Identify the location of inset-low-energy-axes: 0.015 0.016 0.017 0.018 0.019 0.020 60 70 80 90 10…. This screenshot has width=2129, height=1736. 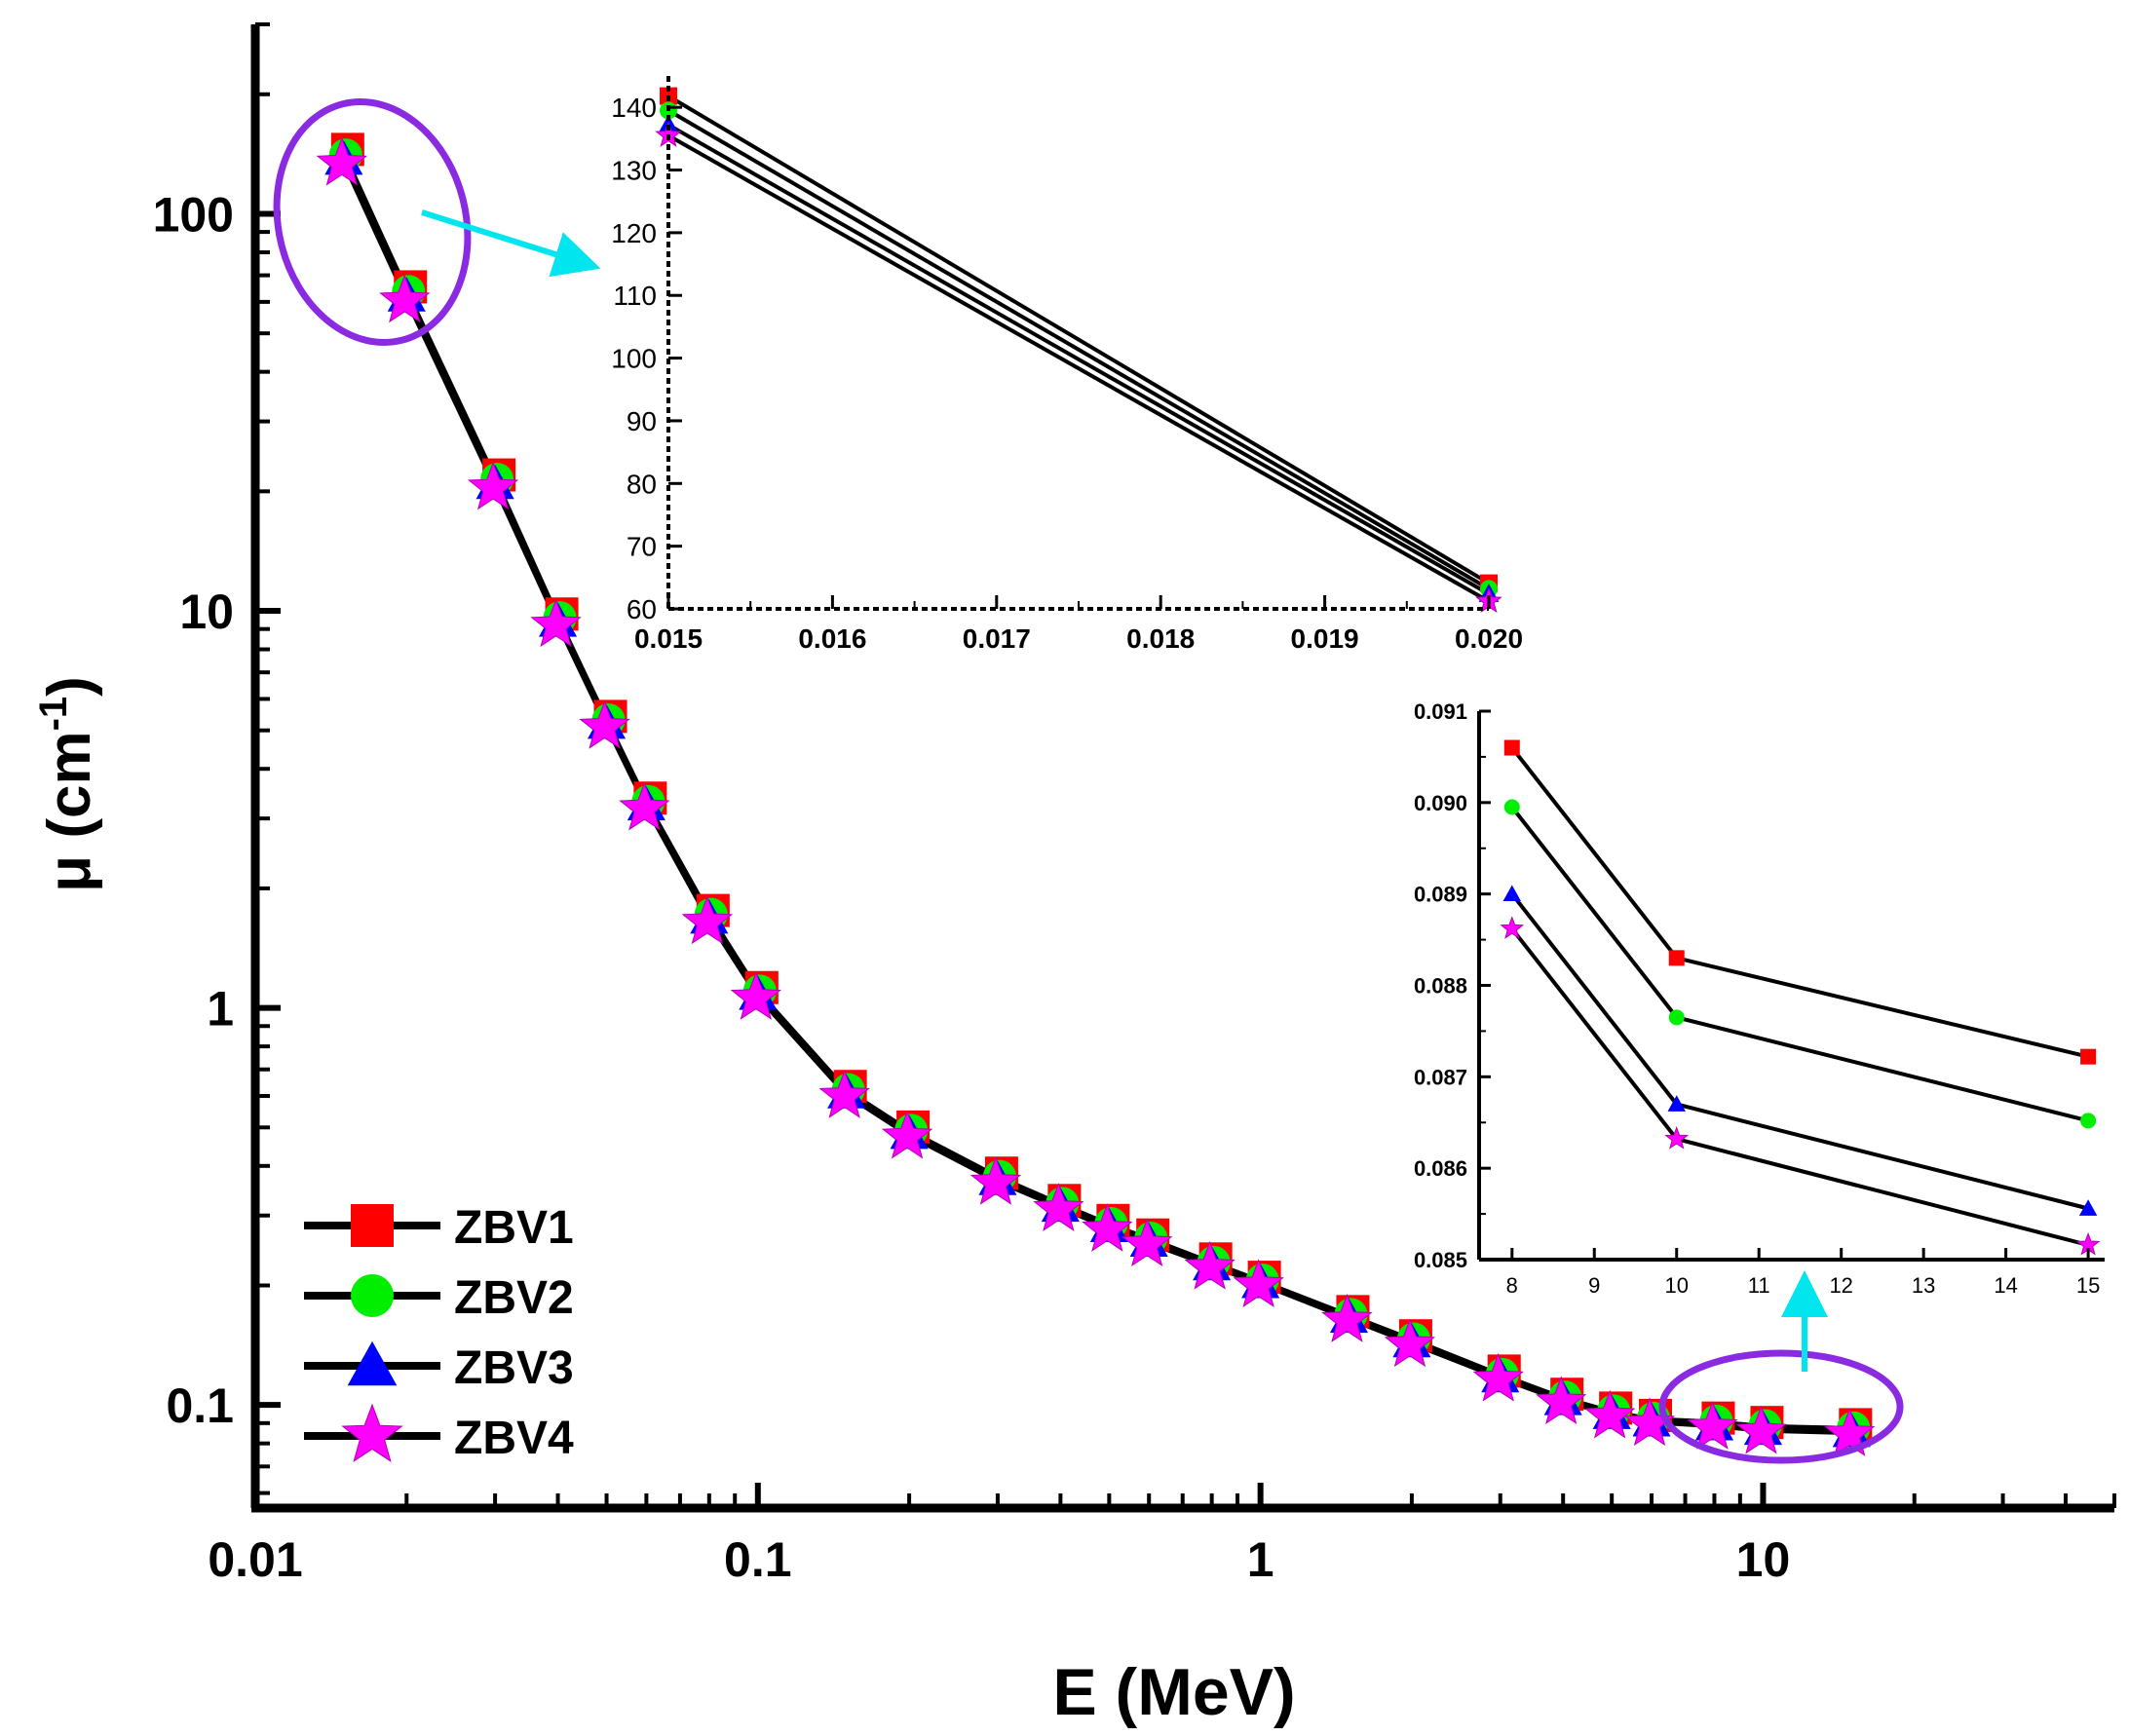
(1067, 365).